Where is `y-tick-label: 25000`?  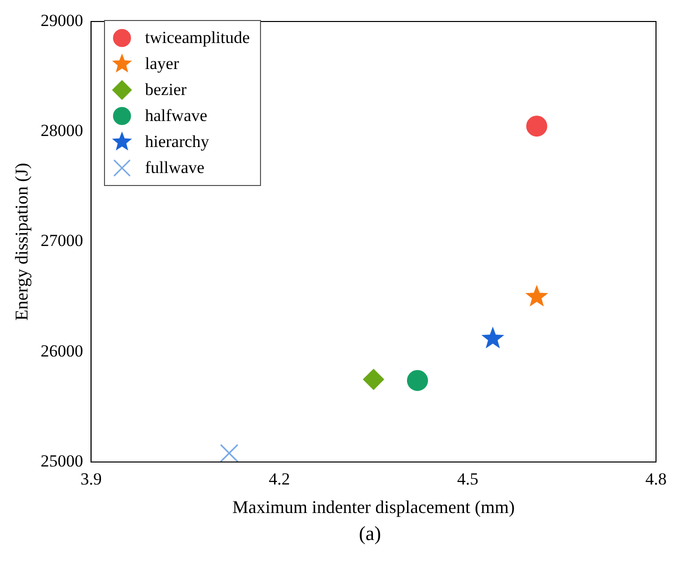
y-tick-label: 25000 is located at coordinates (62, 460).